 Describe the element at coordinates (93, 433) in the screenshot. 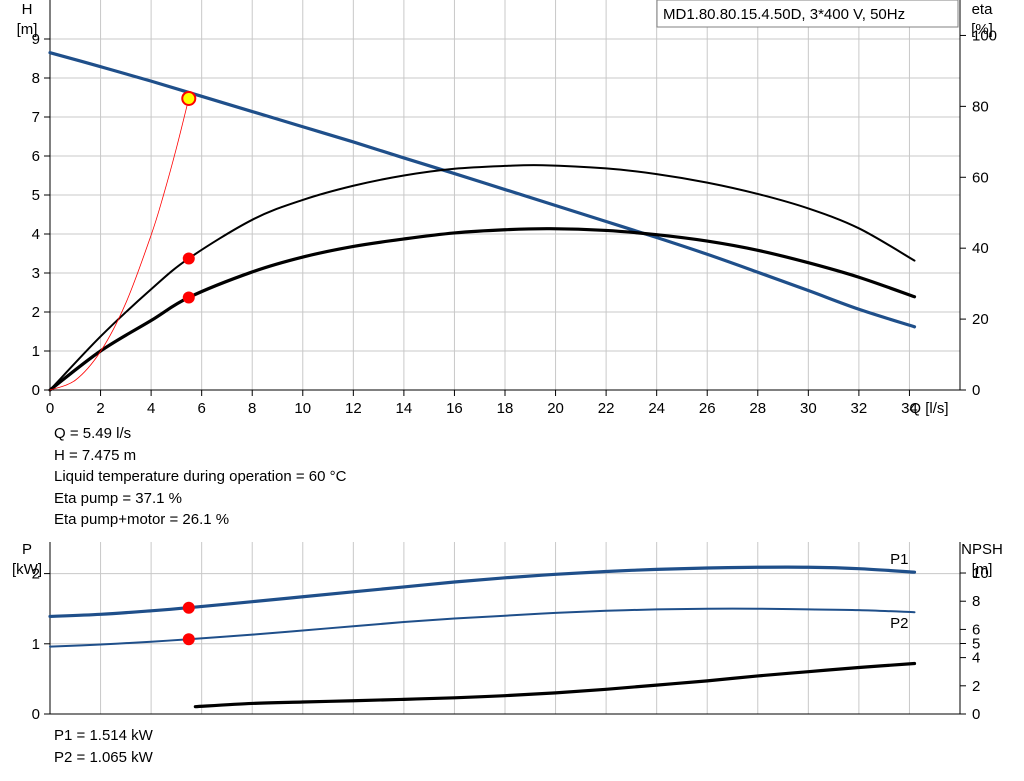

I see `info-flow: Q = 5.49 l/s` at that location.